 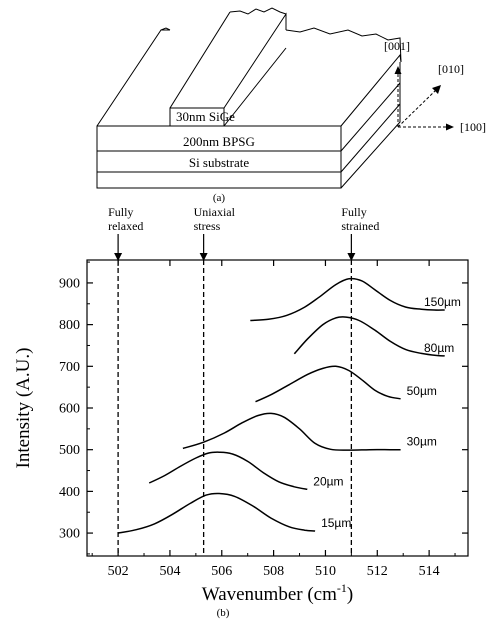 What do you see at coordinates (223, 613) in the screenshot?
I see `panel-b-caption: (b)` at bounding box center [223, 613].